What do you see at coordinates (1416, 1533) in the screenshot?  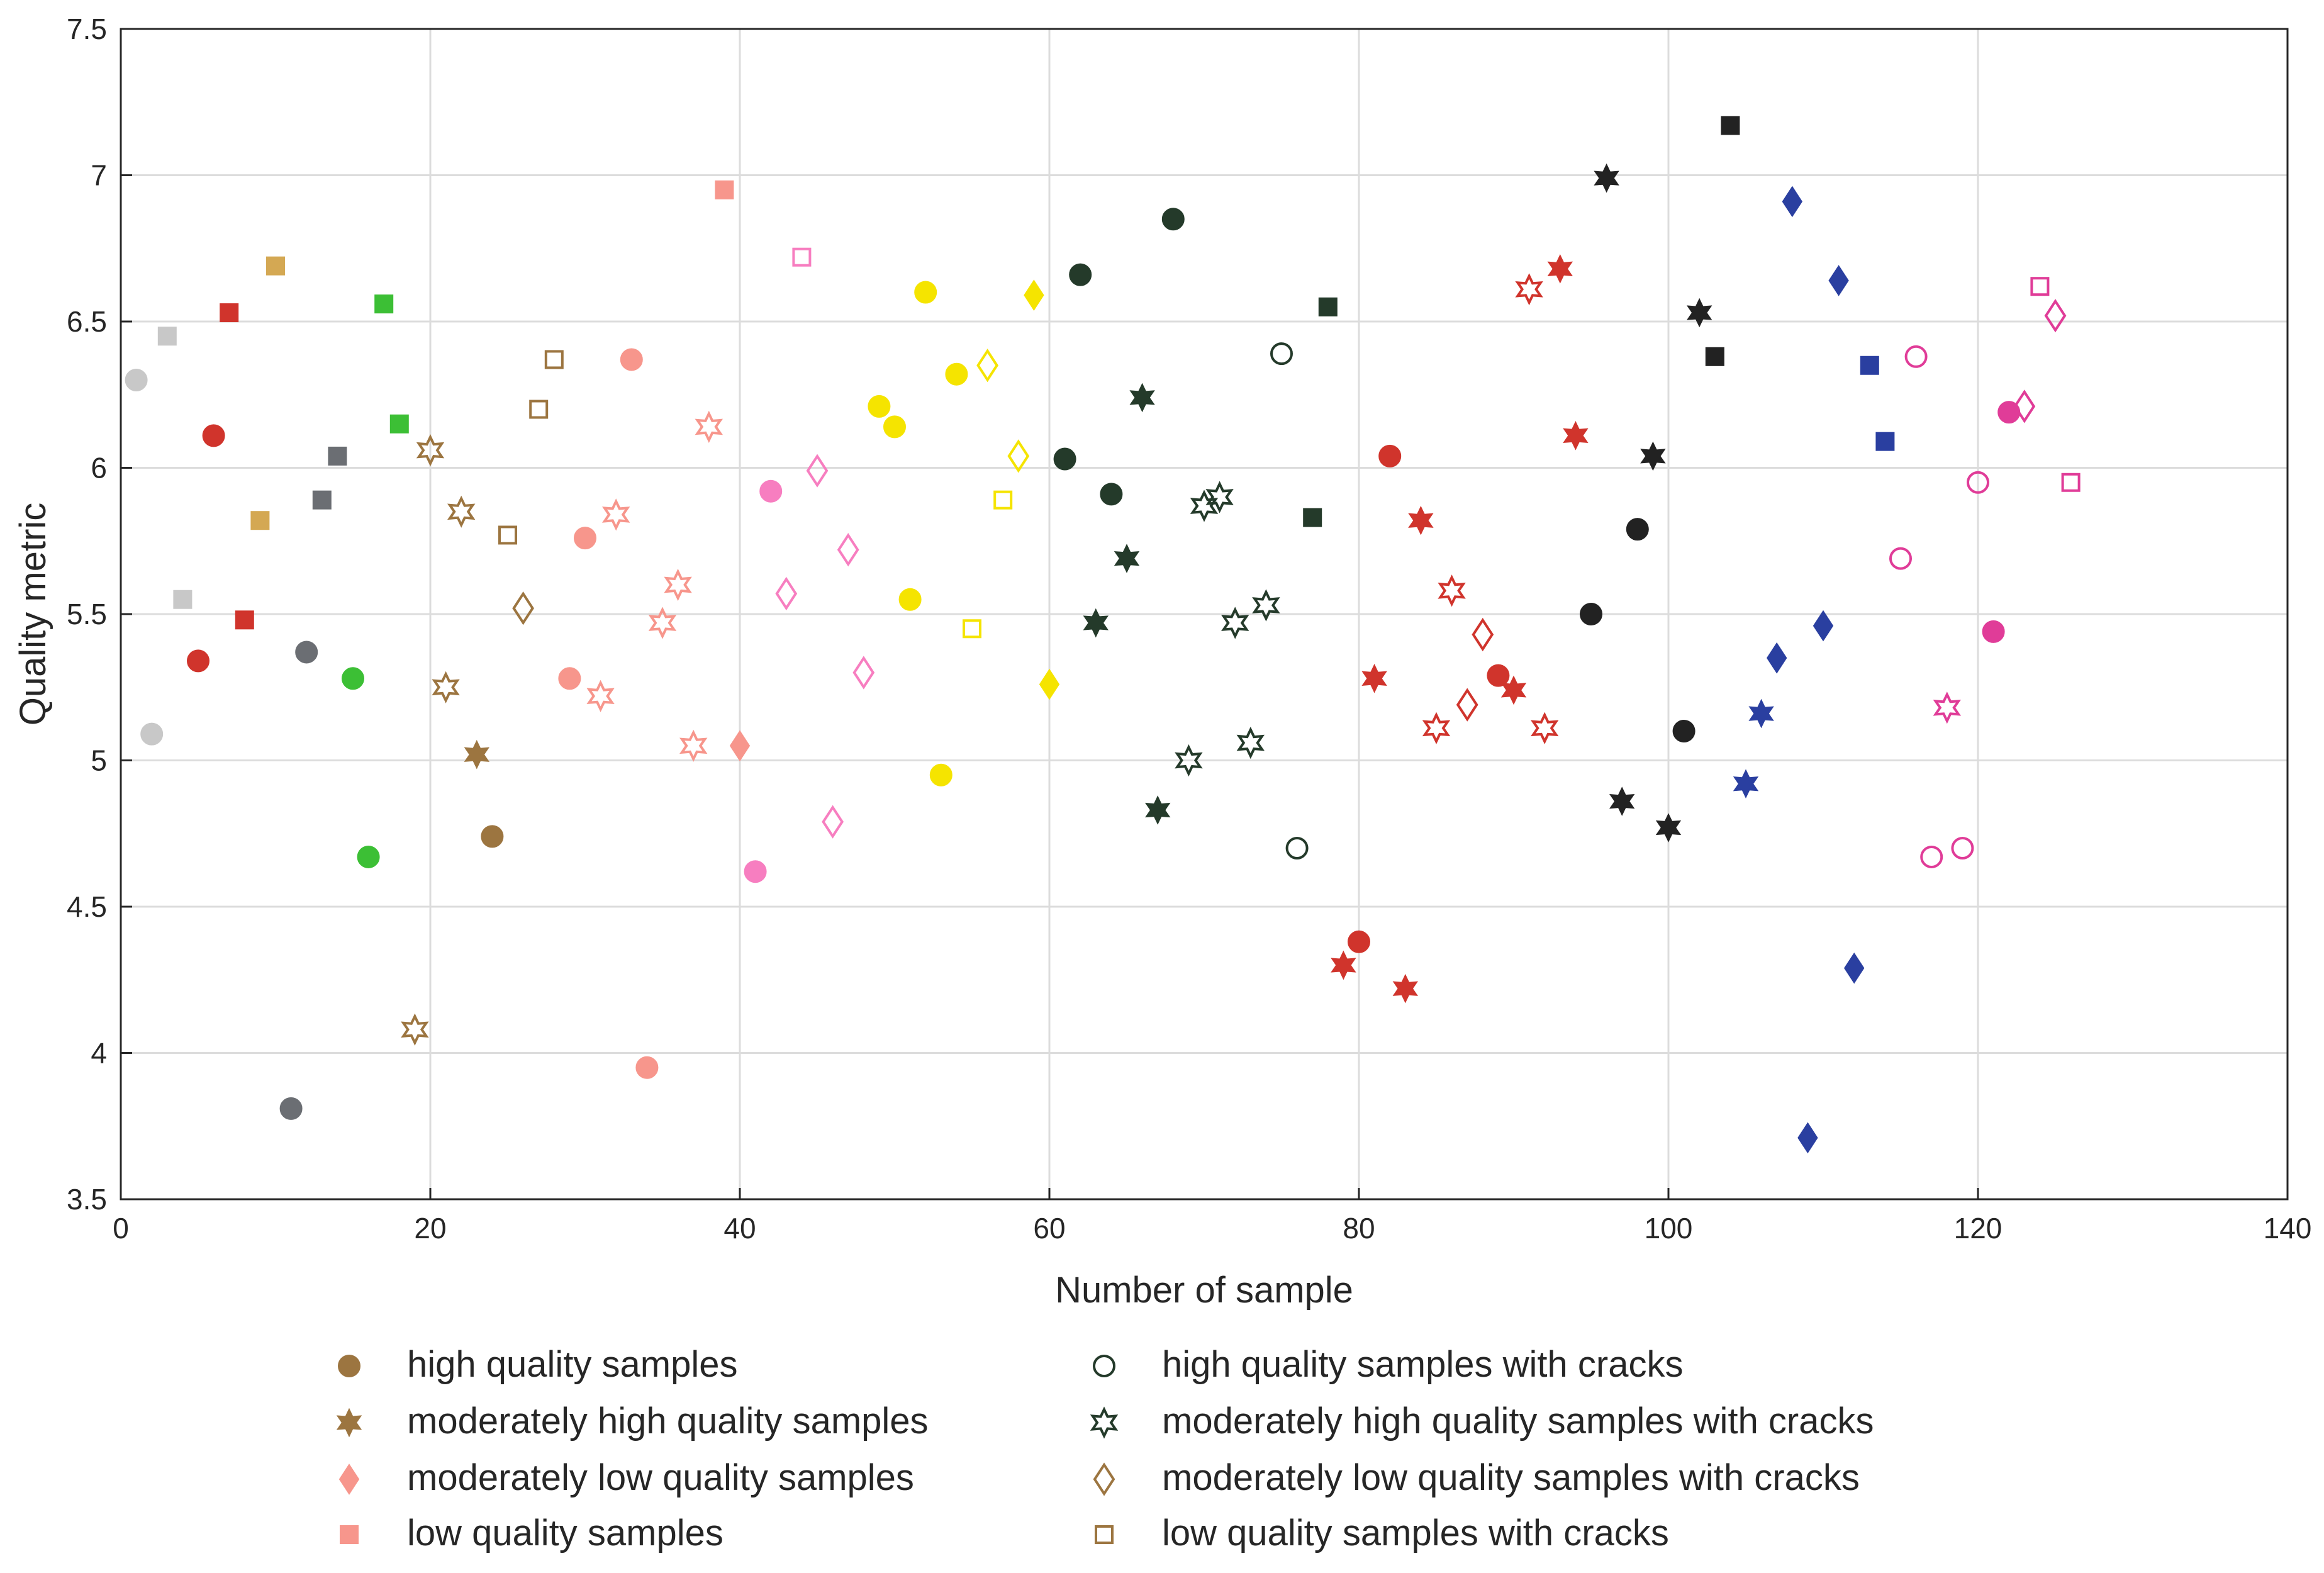 I see `legend-label: low quality samples with cracks` at bounding box center [1416, 1533].